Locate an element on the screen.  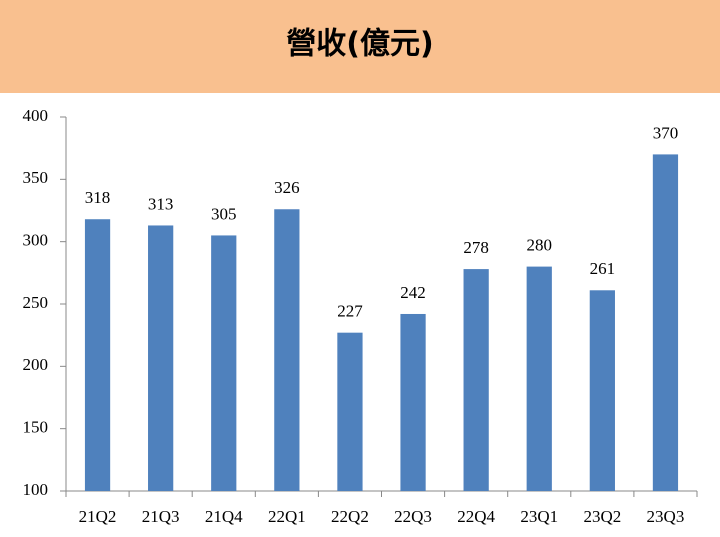
data-label: 326 is located at coordinates (287, 187).